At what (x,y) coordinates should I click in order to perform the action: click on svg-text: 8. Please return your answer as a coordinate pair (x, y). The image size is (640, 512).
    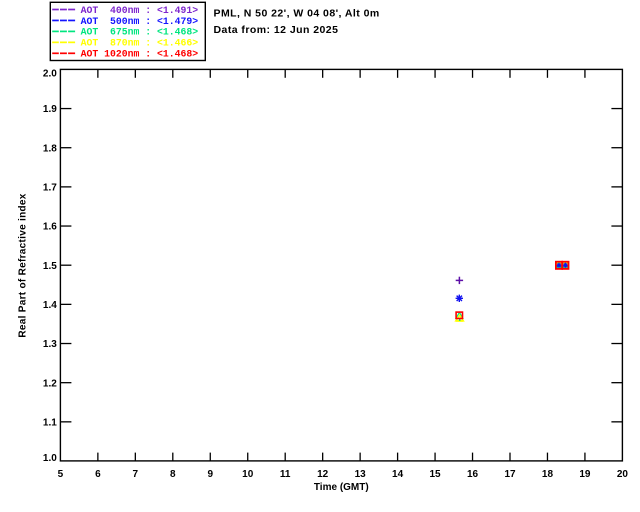
    Looking at the image, I should click on (173, 474).